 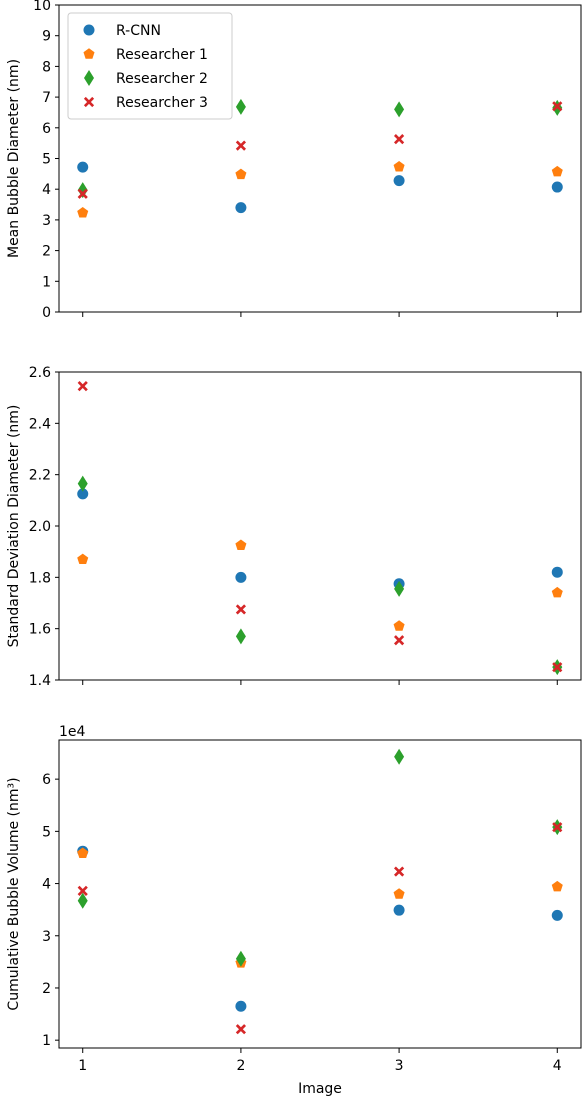 What do you see at coordinates (320, 1088) in the screenshot?
I see `x-axis-label: Image` at bounding box center [320, 1088].